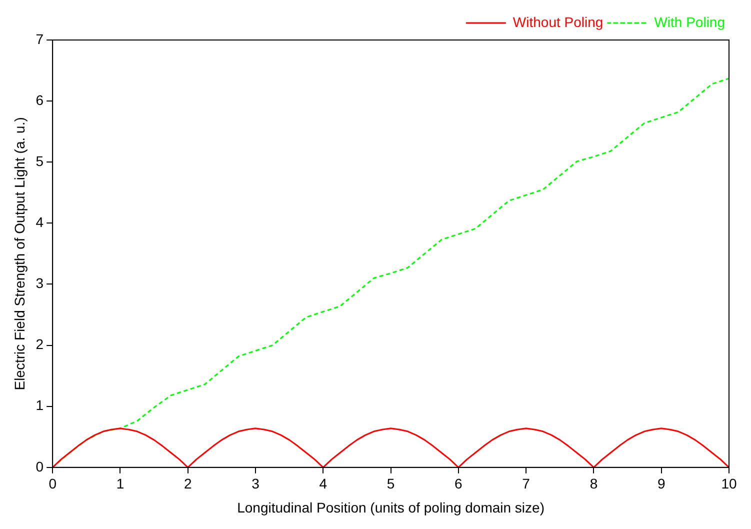 The image size is (751, 529). What do you see at coordinates (390, 484) in the screenshot?
I see `x-tick-label: 5` at bounding box center [390, 484].